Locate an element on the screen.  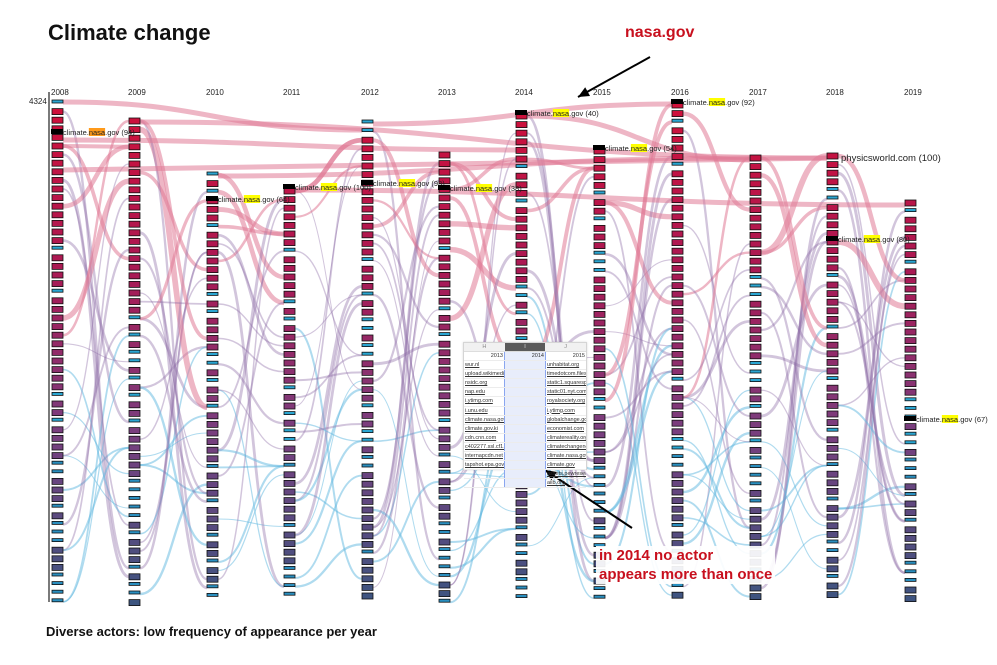
spreadsheet-cell: wur.nl is located at coordinates (472, 365).